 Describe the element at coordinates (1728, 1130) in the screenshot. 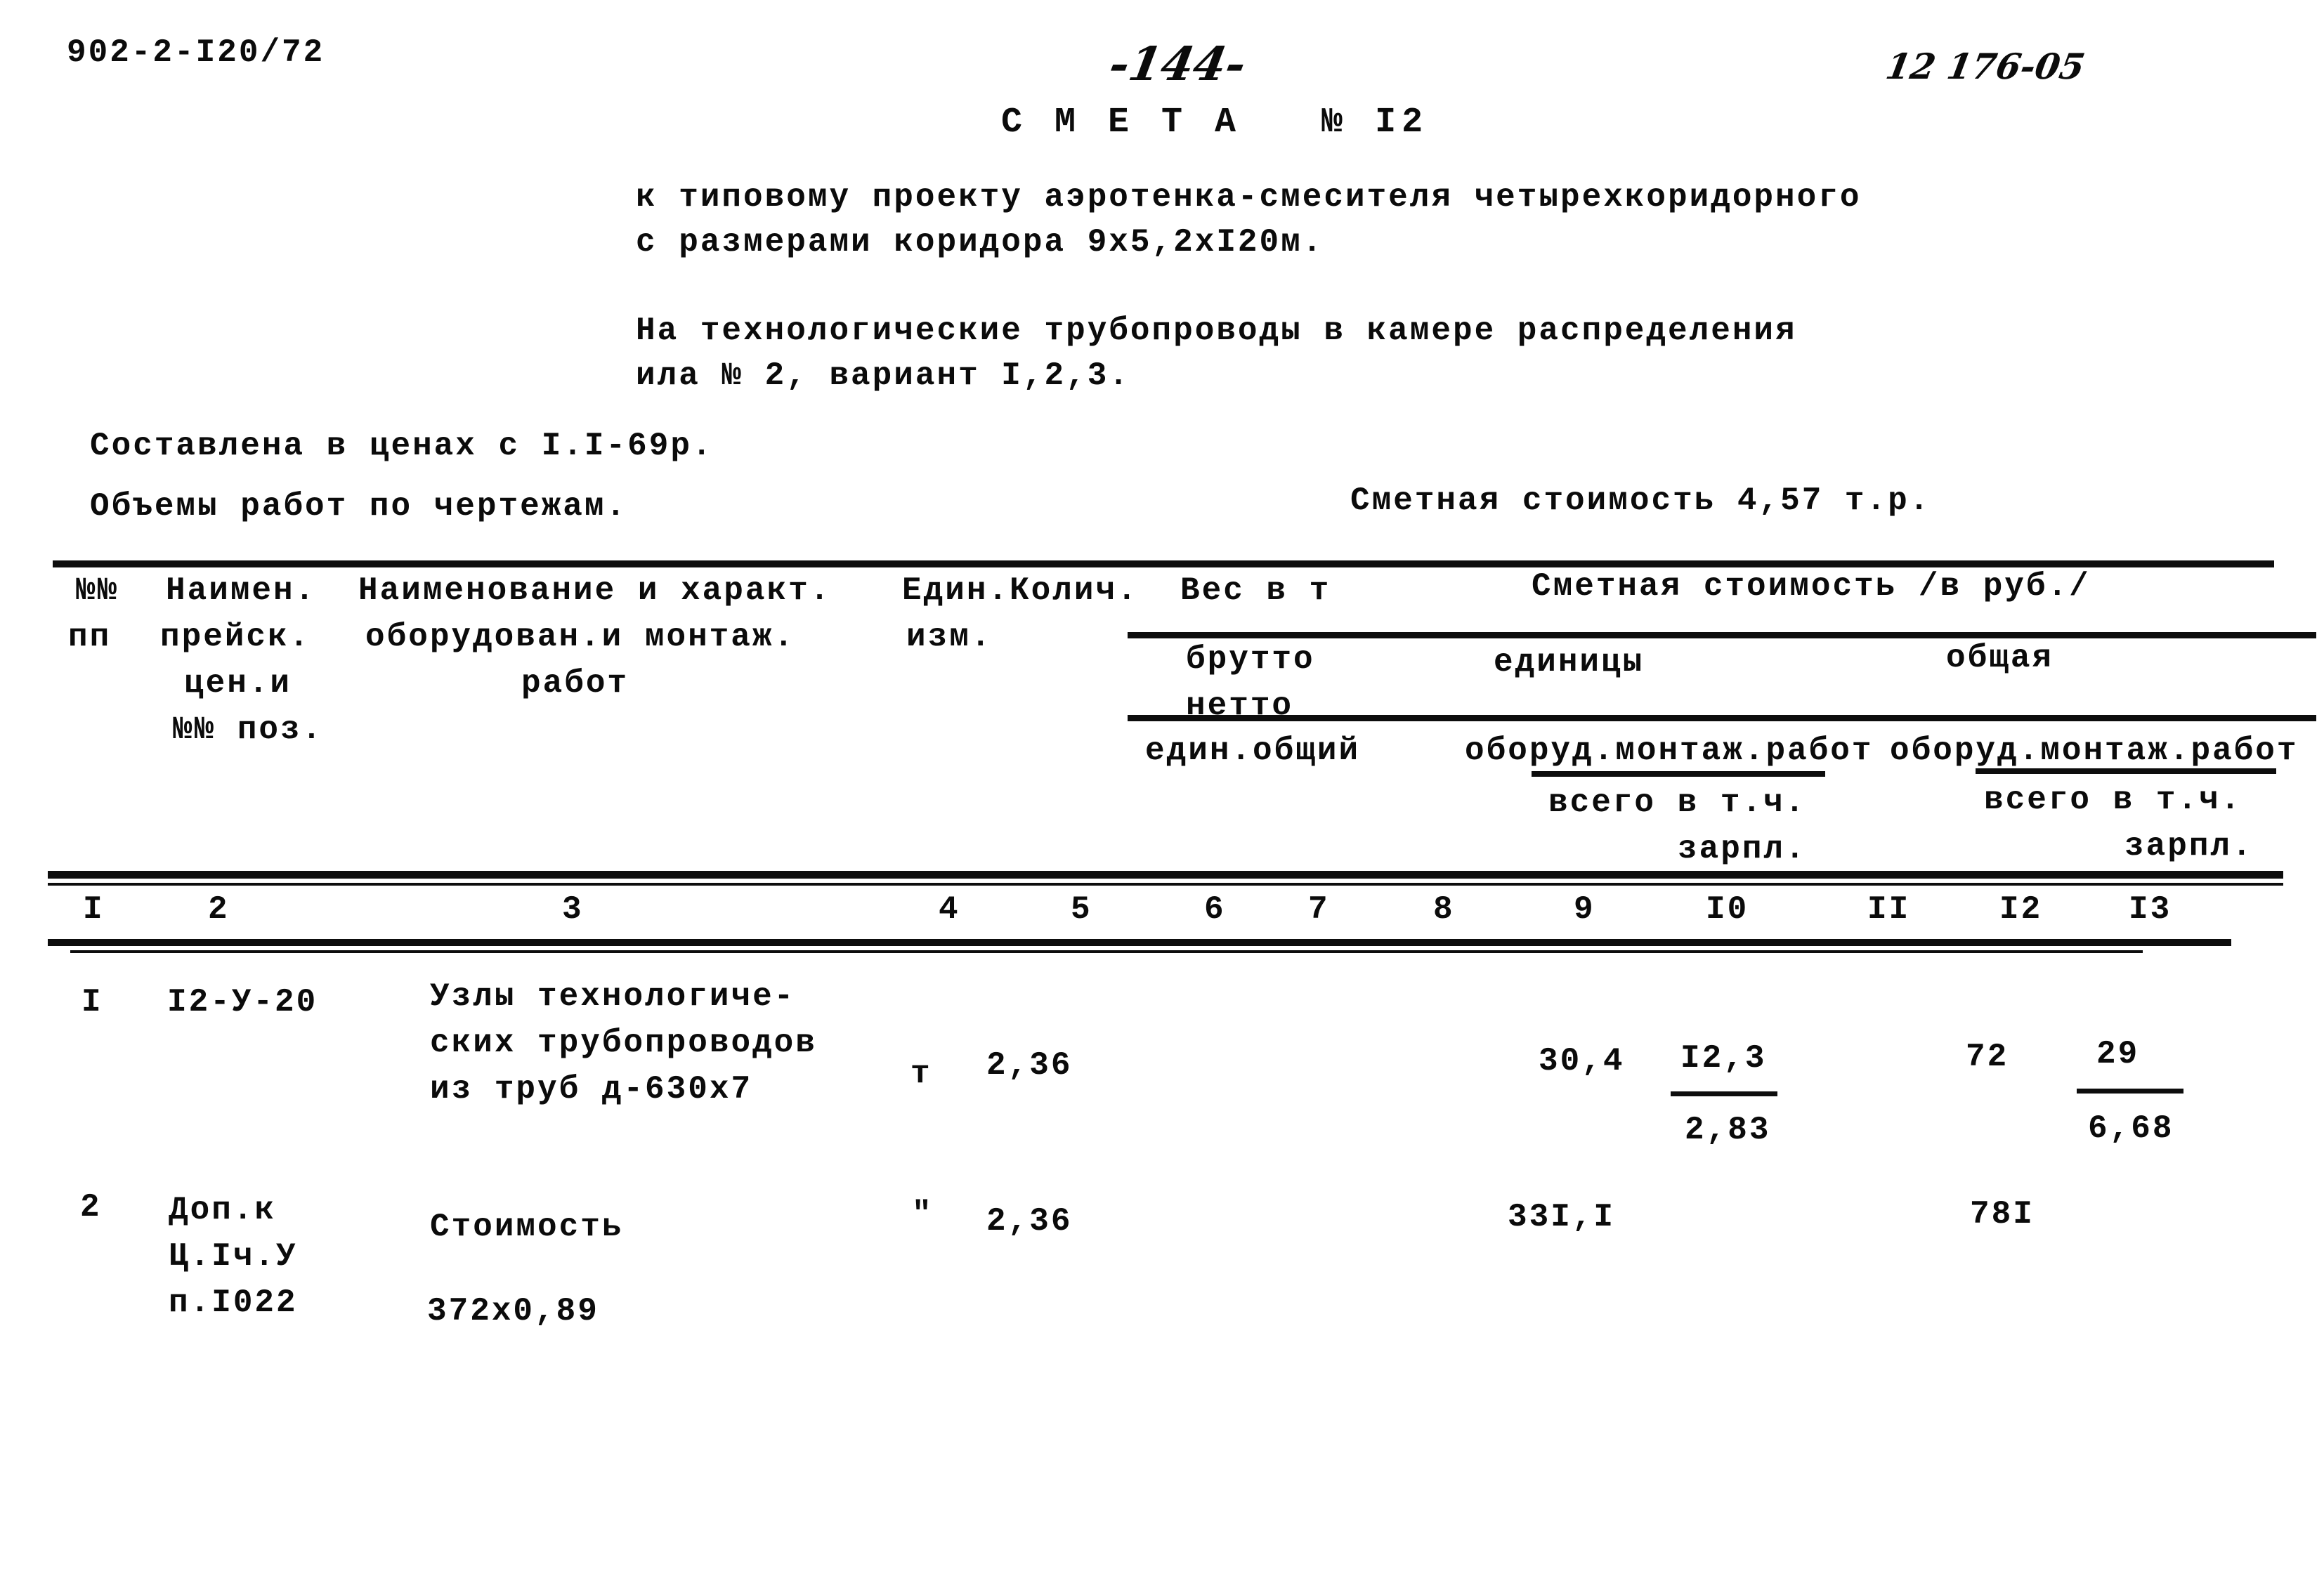

I see `row1-unit-install-zarpl: 2,83` at that location.